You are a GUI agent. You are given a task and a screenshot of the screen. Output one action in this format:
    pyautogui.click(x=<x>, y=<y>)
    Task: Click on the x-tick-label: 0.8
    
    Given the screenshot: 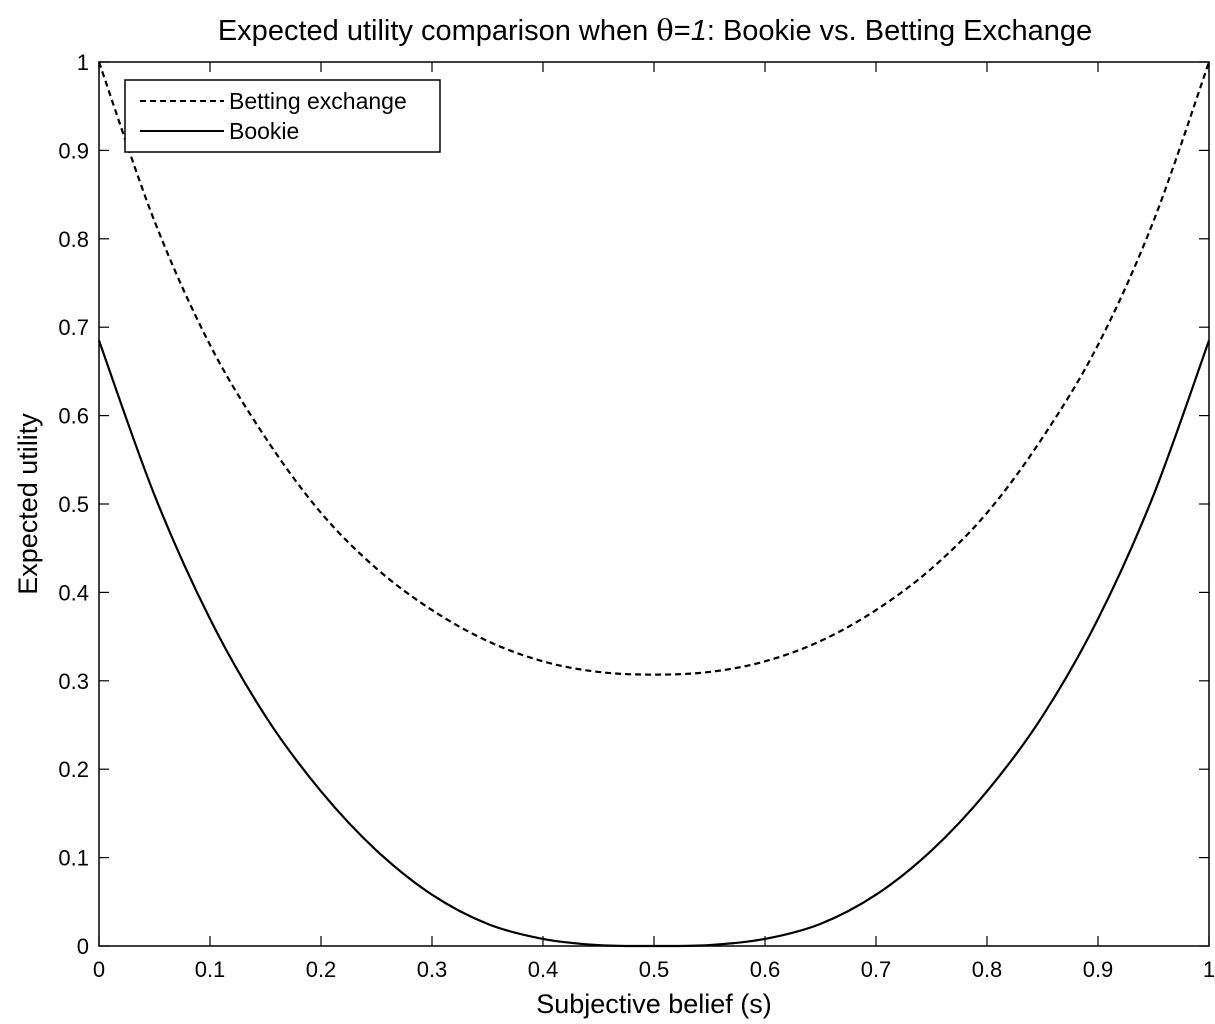 What is the action you would take?
    pyautogui.click(x=987, y=969)
    